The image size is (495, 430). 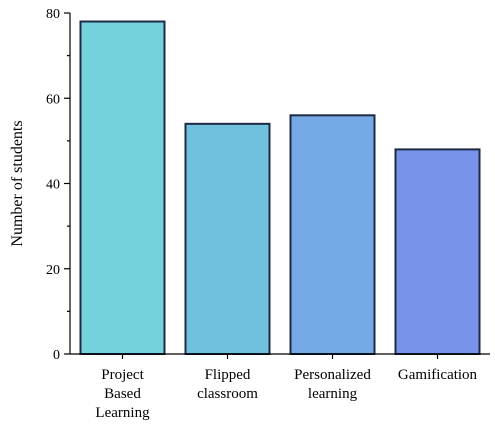 I want to click on y-ticks-group: 0 20 40 60 80, so click(x=58, y=185).